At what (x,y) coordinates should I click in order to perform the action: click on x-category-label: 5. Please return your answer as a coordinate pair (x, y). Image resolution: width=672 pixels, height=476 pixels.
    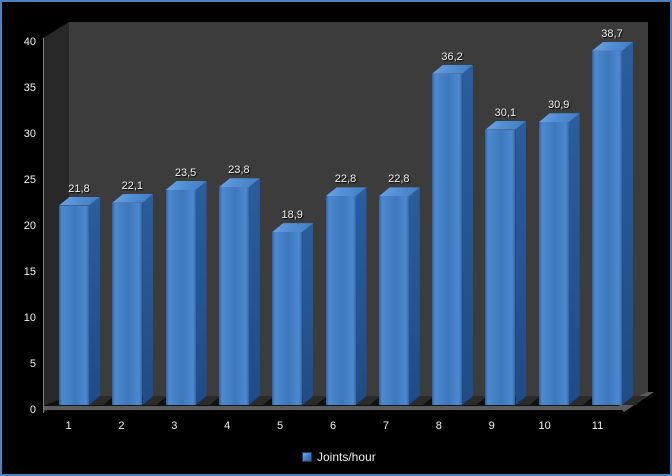
    Looking at the image, I should click on (280, 426).